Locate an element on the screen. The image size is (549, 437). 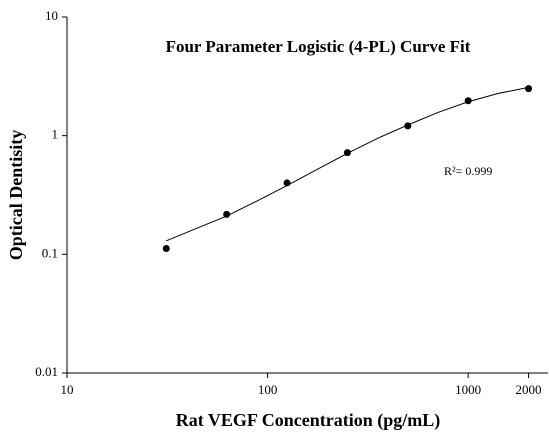
chart-title: Four Parameter Logistic (4-PL) Curve Fit is located at coordinates (318, 46).